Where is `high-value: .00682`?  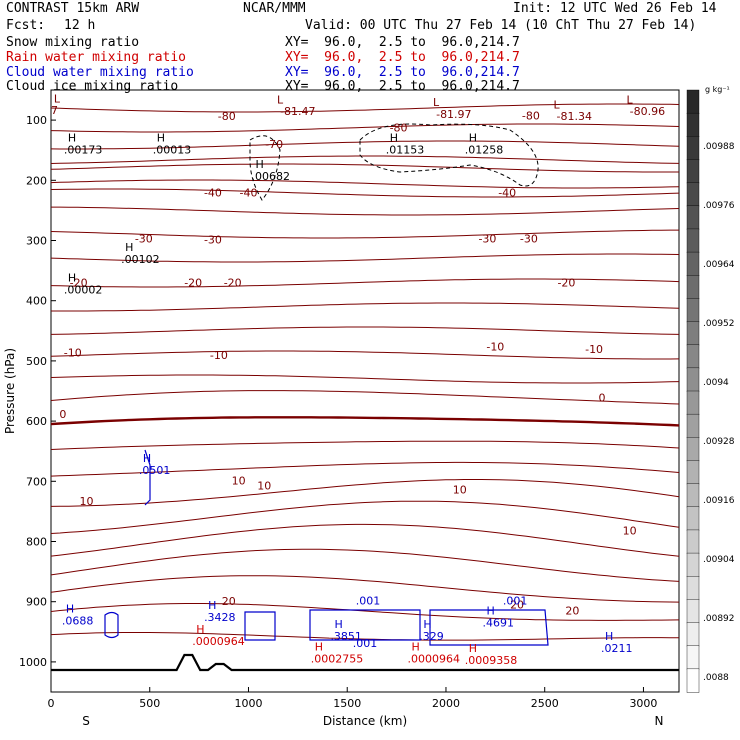 high-value: .00682 is located at coordinates (270, 176).